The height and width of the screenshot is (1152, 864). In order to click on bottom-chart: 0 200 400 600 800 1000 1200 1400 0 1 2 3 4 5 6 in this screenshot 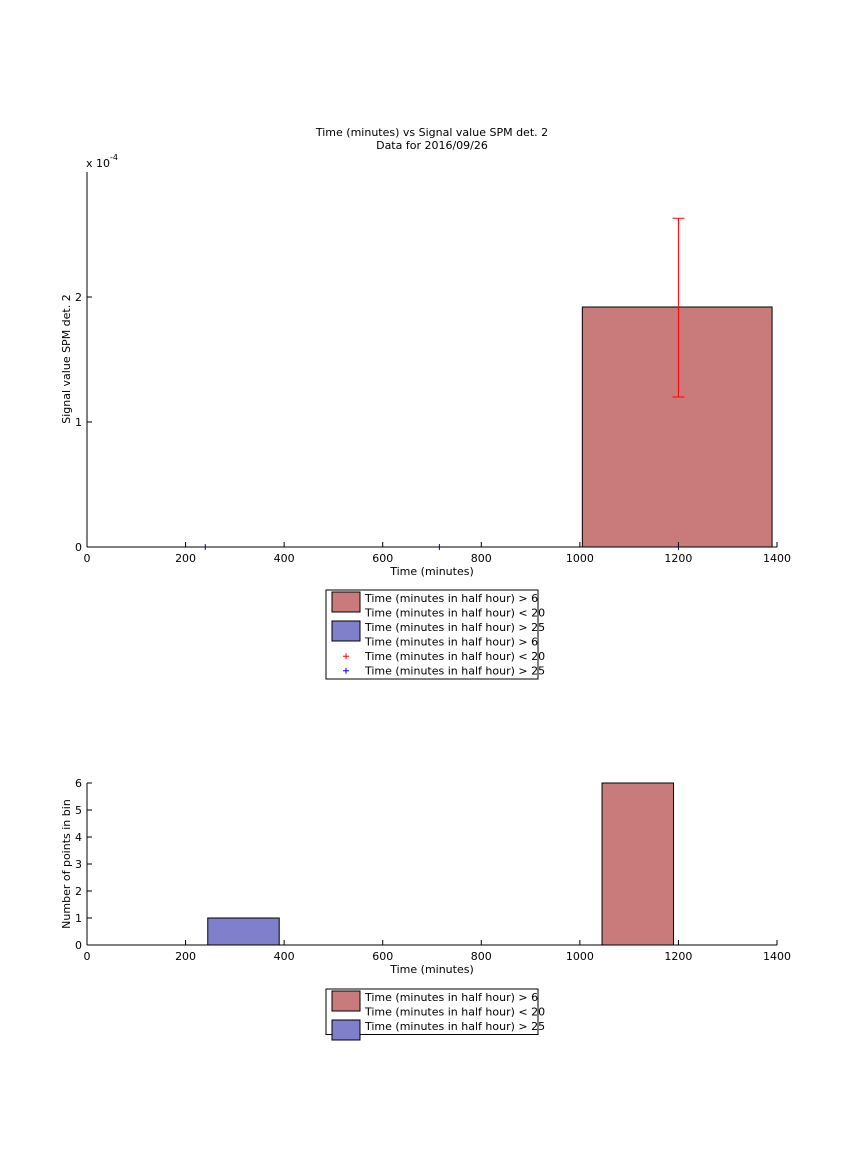, I will do `click(433, 870)`.